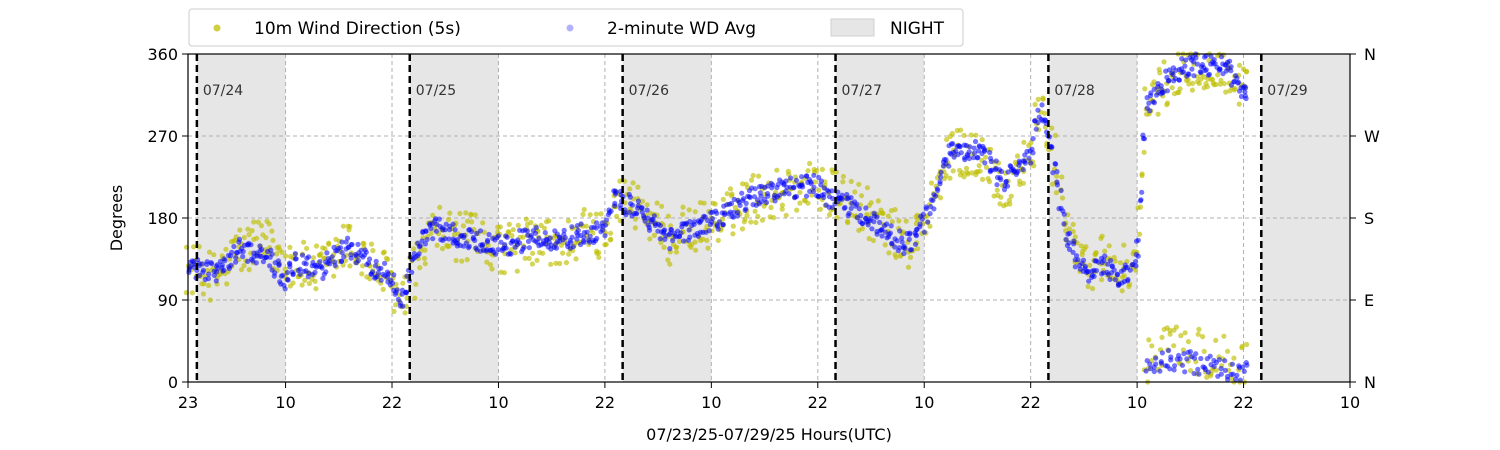 The image size is (1500, 450). Describe the element at coordinates (1287, 91) in the screenshot. I see `day-label: 07/29` at that location.